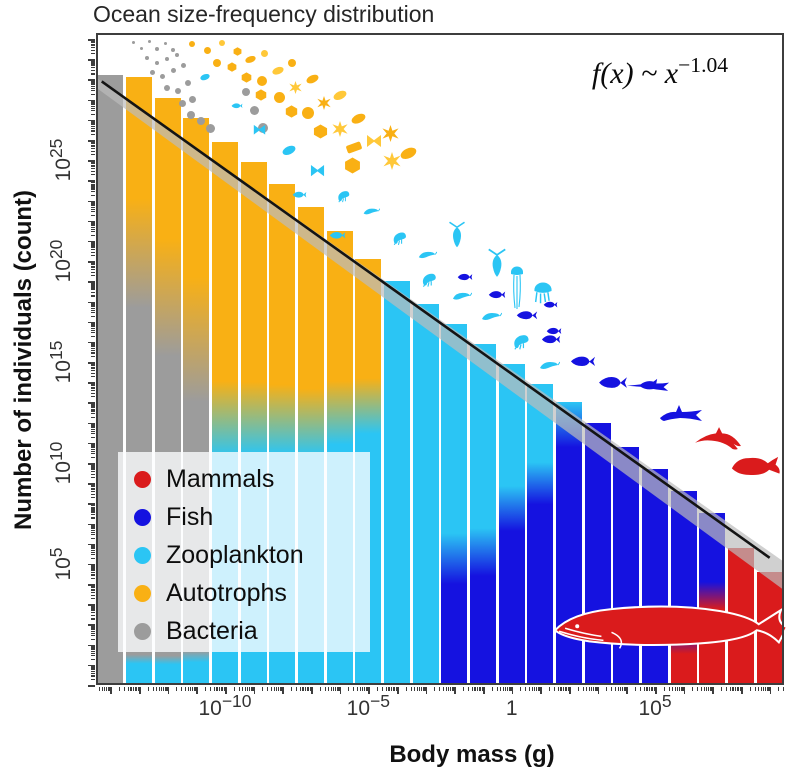 This screenshot has height=778, width=800. Describe the element at coordinates (264, 14) in the screenshot. I see `chart-title: Ocean size-frequency distribution` at that location.